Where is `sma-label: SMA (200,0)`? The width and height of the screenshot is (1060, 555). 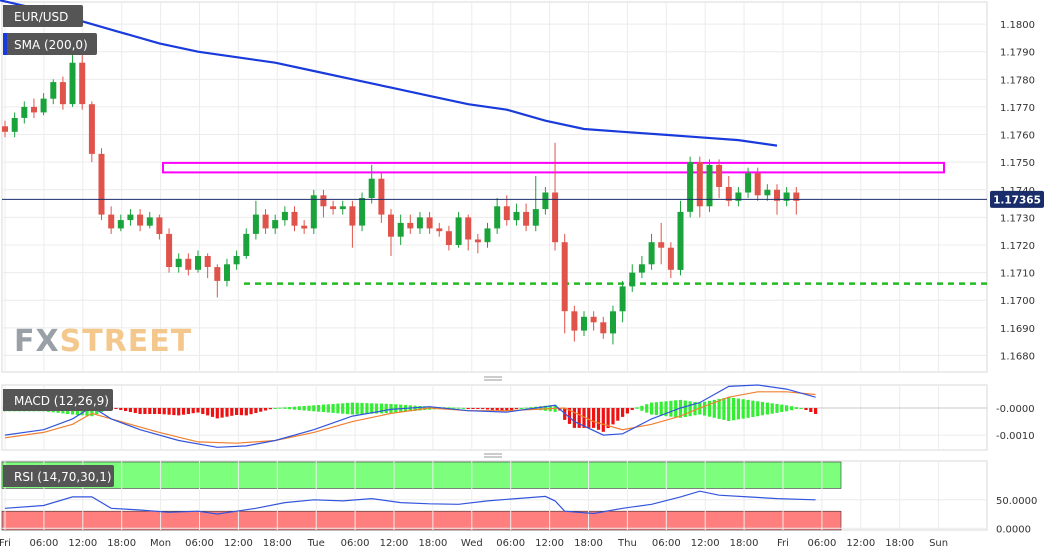 sma-label: SMA (200,0) is located at coordinates (51, 45).